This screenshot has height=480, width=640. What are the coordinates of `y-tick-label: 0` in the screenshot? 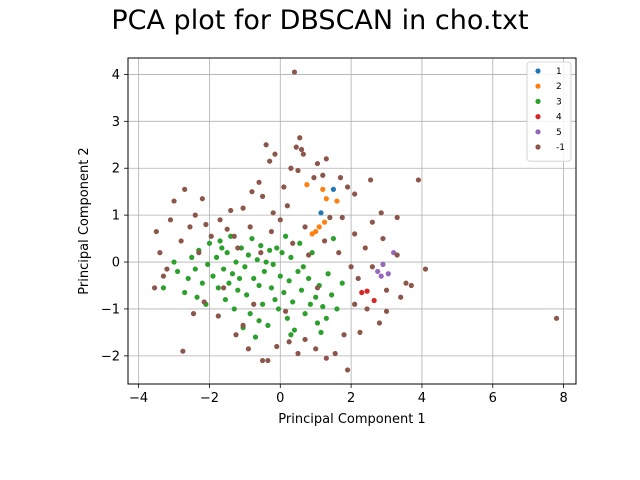 It's located at (116, 263).